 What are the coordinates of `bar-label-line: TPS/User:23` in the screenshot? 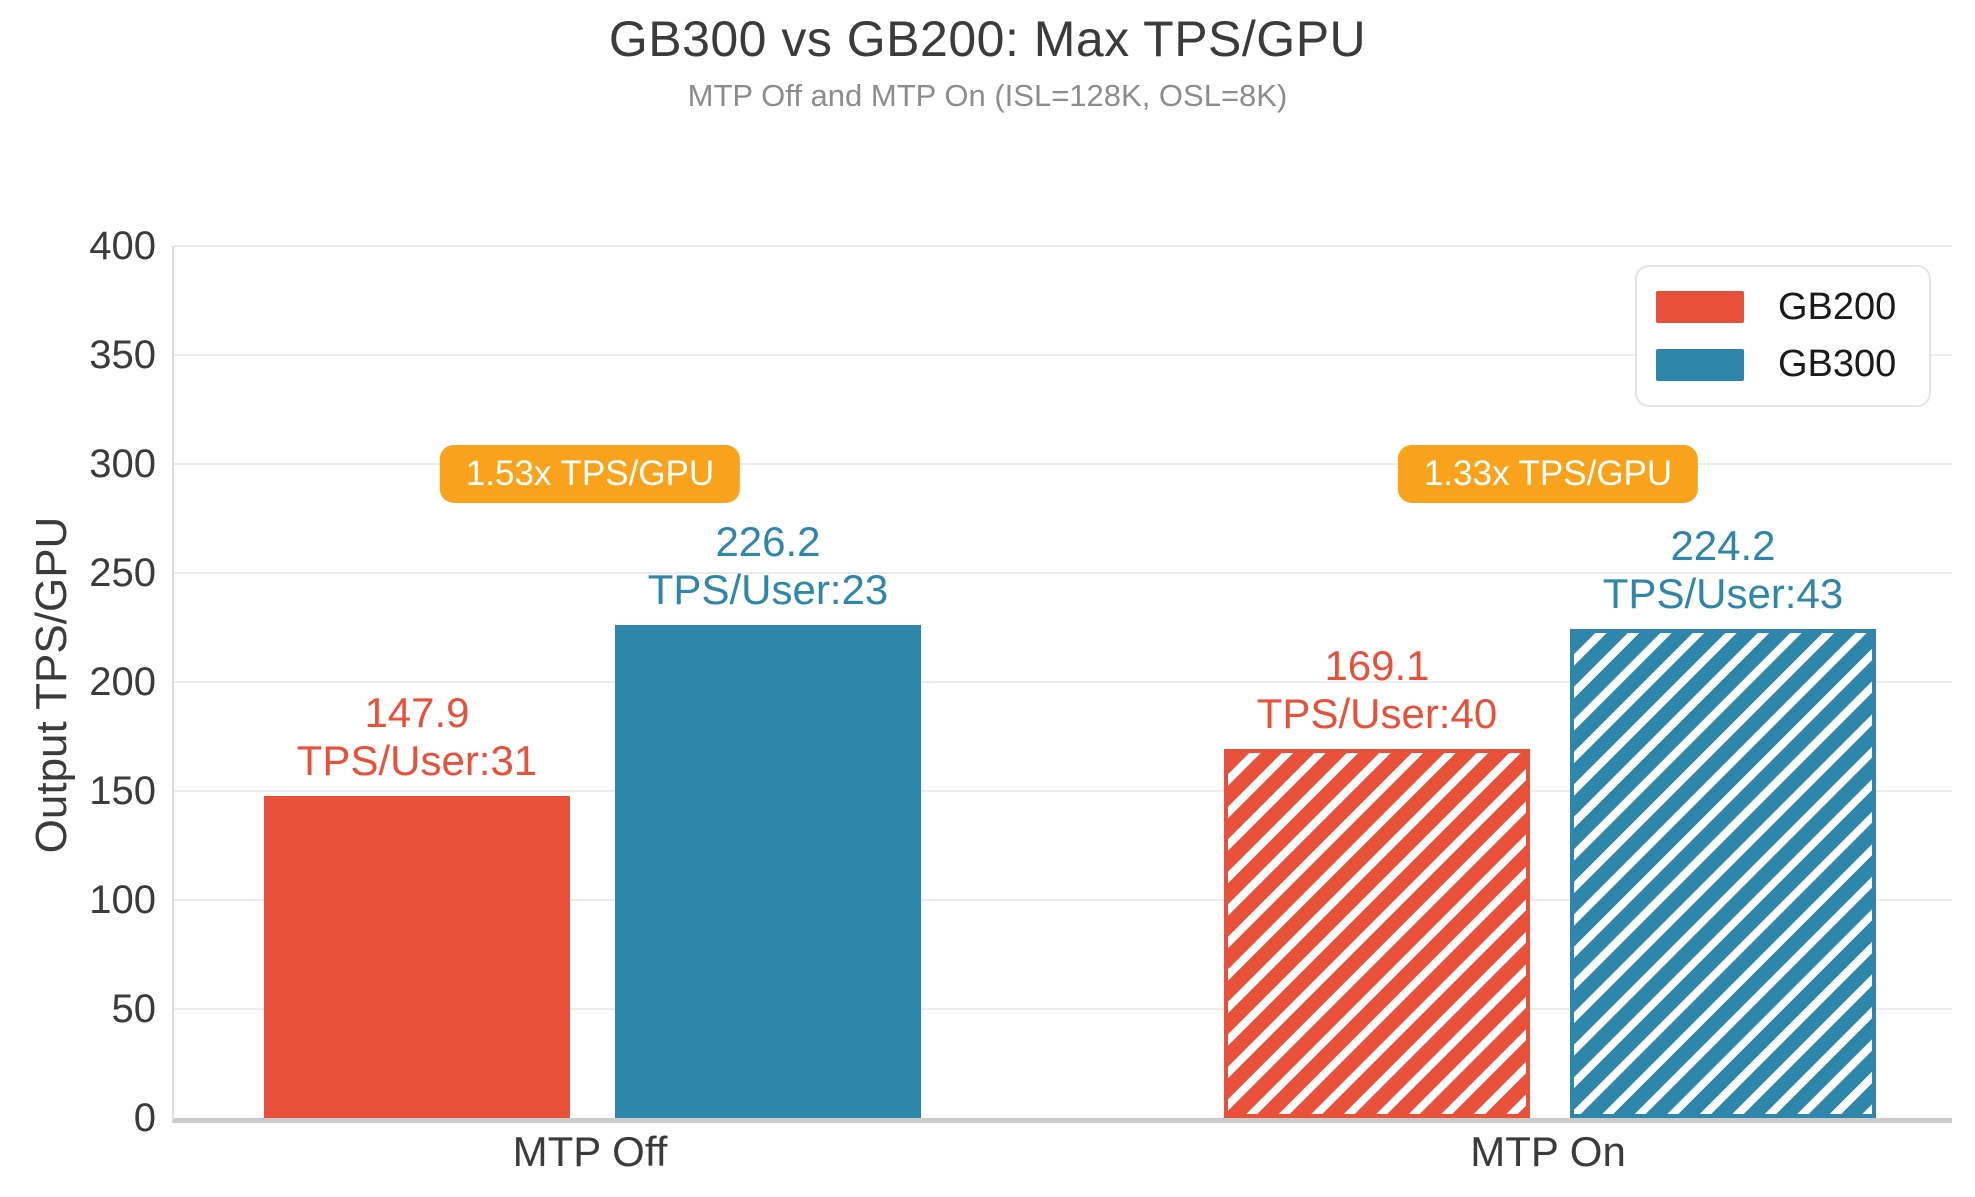 It's located at (768, 590).